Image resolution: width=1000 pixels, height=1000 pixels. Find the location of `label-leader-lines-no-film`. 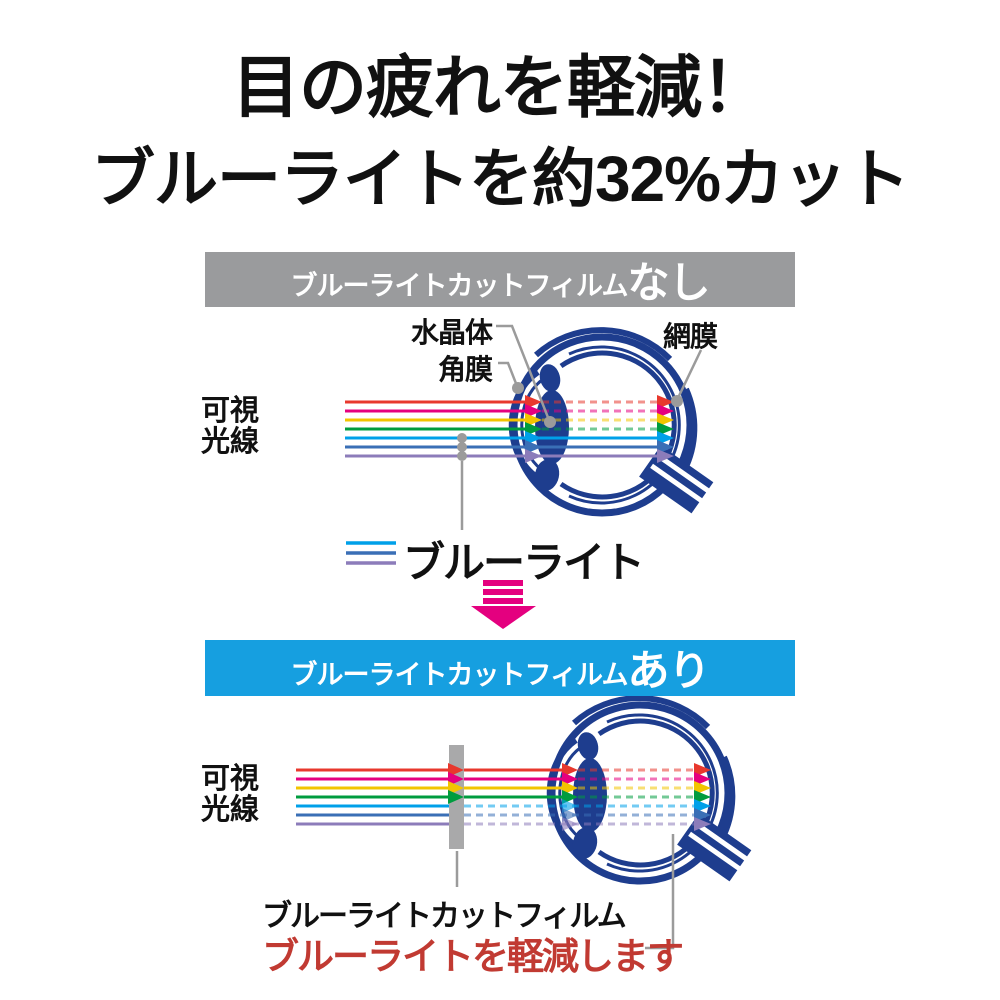

label-leader-lines-no-film is located at coordinates (599, 376).